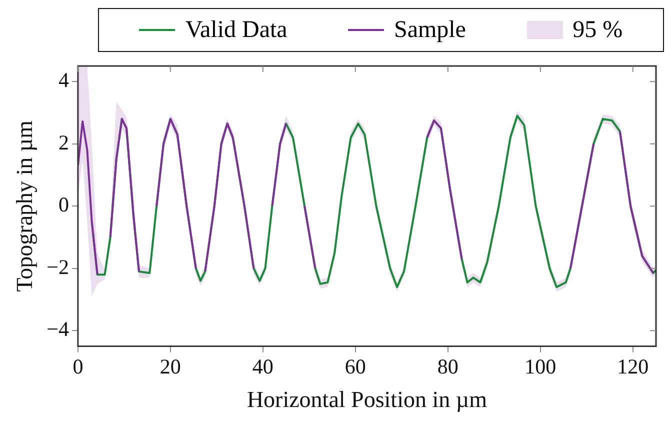  I want to click on y-tick-label: 0, so click(63, 204).